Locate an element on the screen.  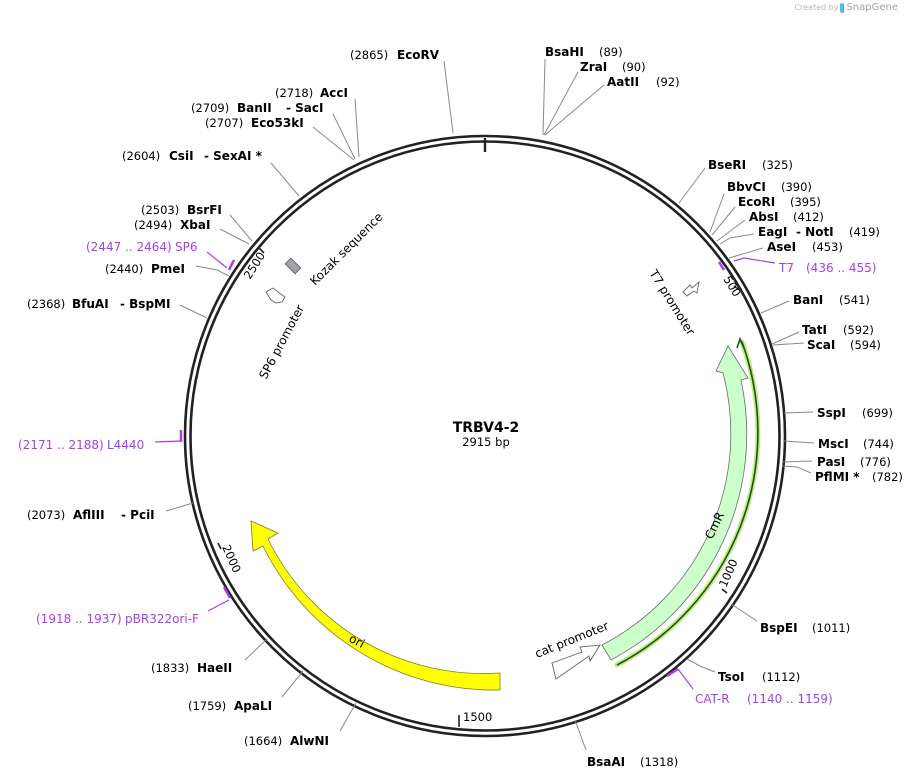
svg-text: MscI is located at coordinates (833, 444).